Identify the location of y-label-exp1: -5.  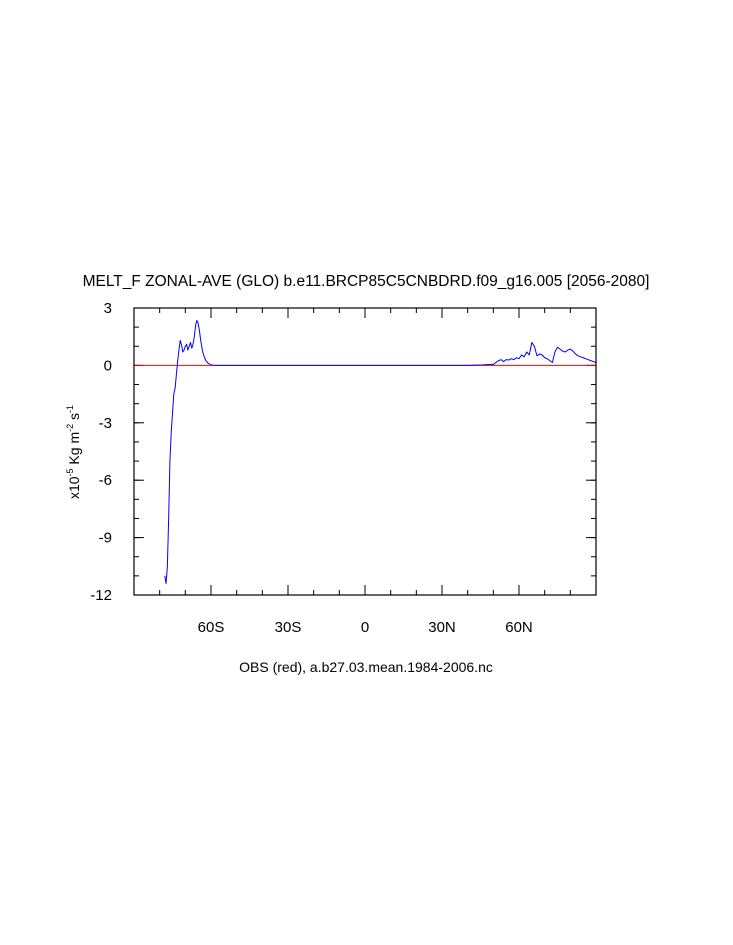
(70, 472).